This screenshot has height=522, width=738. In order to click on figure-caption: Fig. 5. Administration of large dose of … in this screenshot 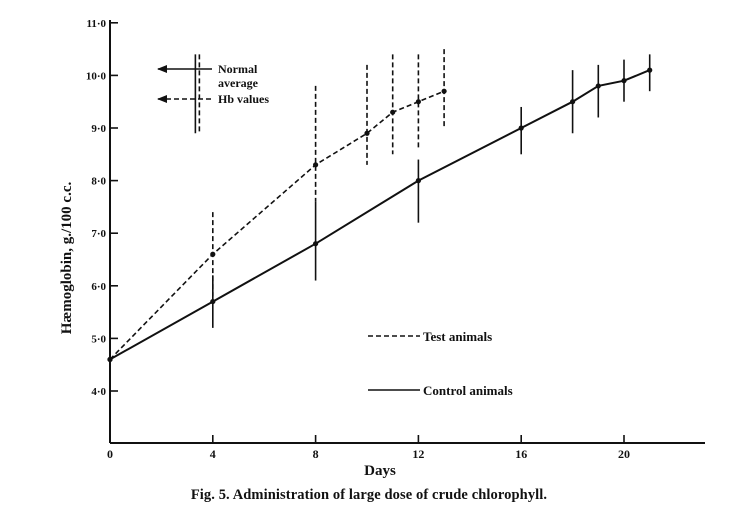, I will do `click(369, 495)`.